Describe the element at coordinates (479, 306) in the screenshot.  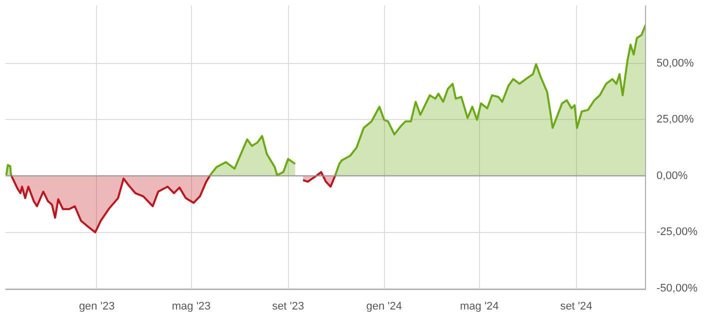
I see `x-tick-label: mag '24` at that location.